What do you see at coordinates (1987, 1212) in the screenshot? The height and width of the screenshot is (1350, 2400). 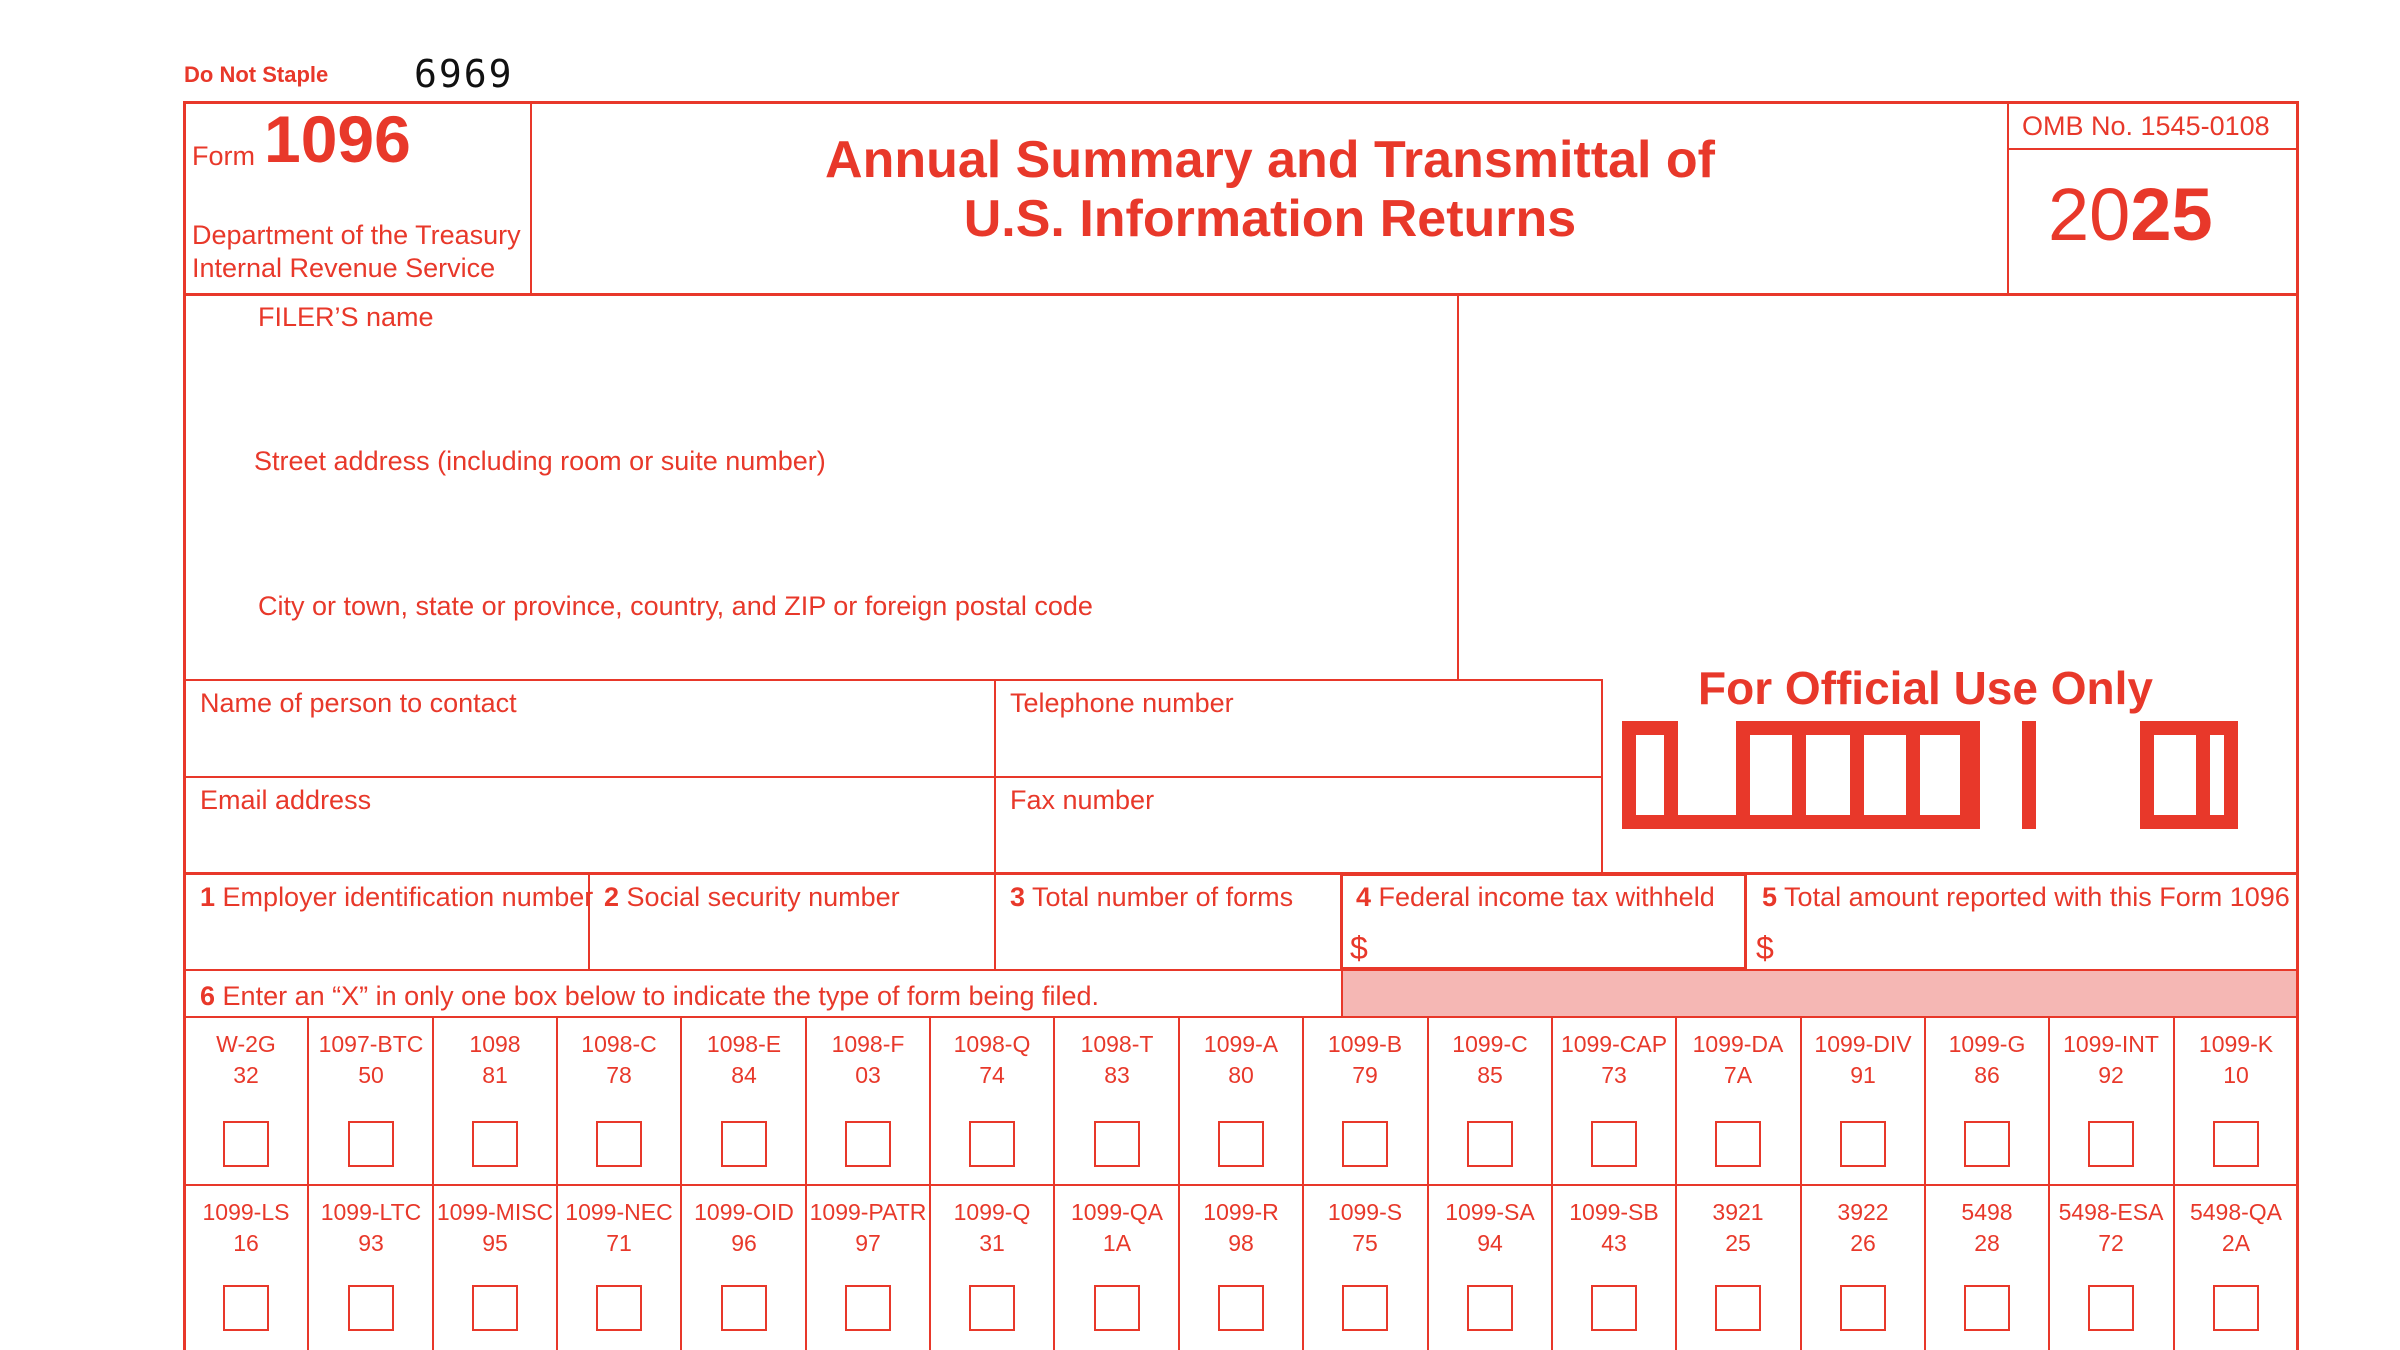 I see `form-type-name: 5498` at bounding box center [1987, 1212].